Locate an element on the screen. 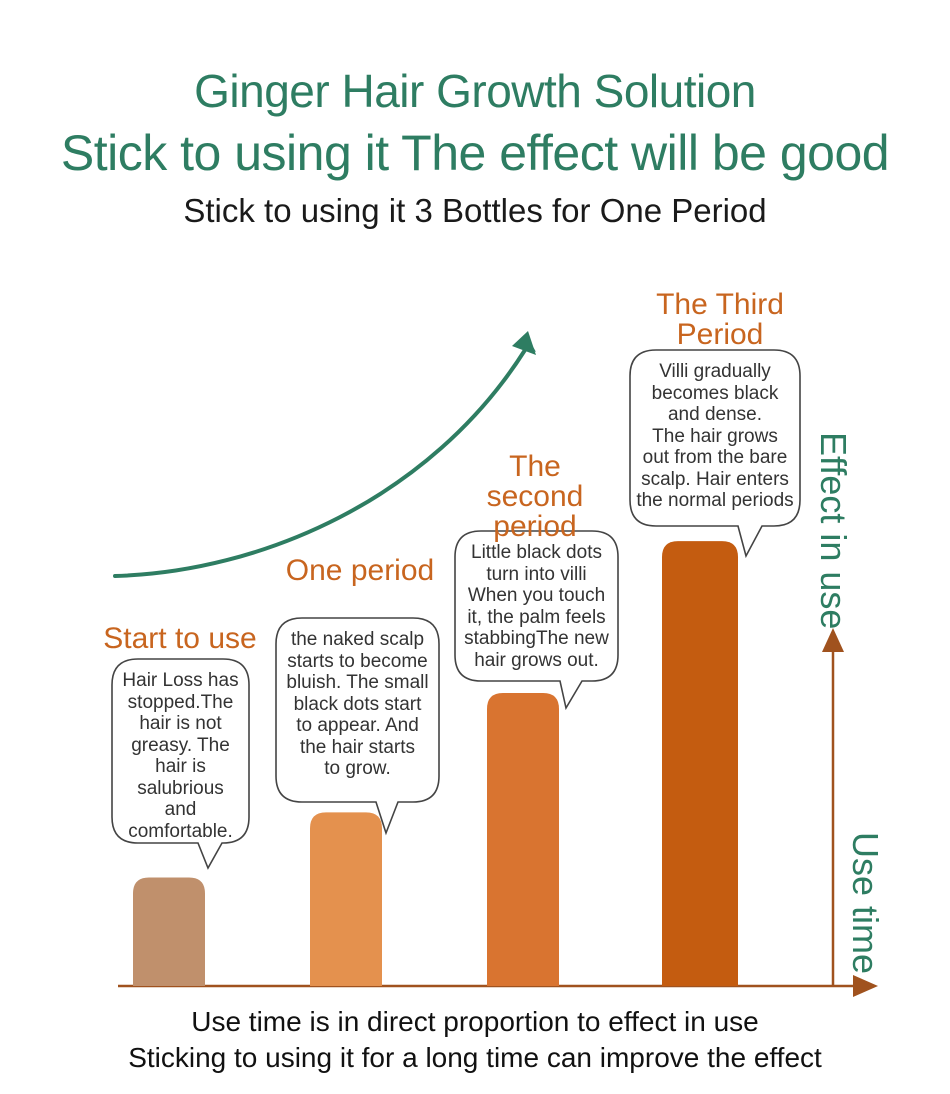  bubble-line: the hair starts is located at coordinates (357, 747).